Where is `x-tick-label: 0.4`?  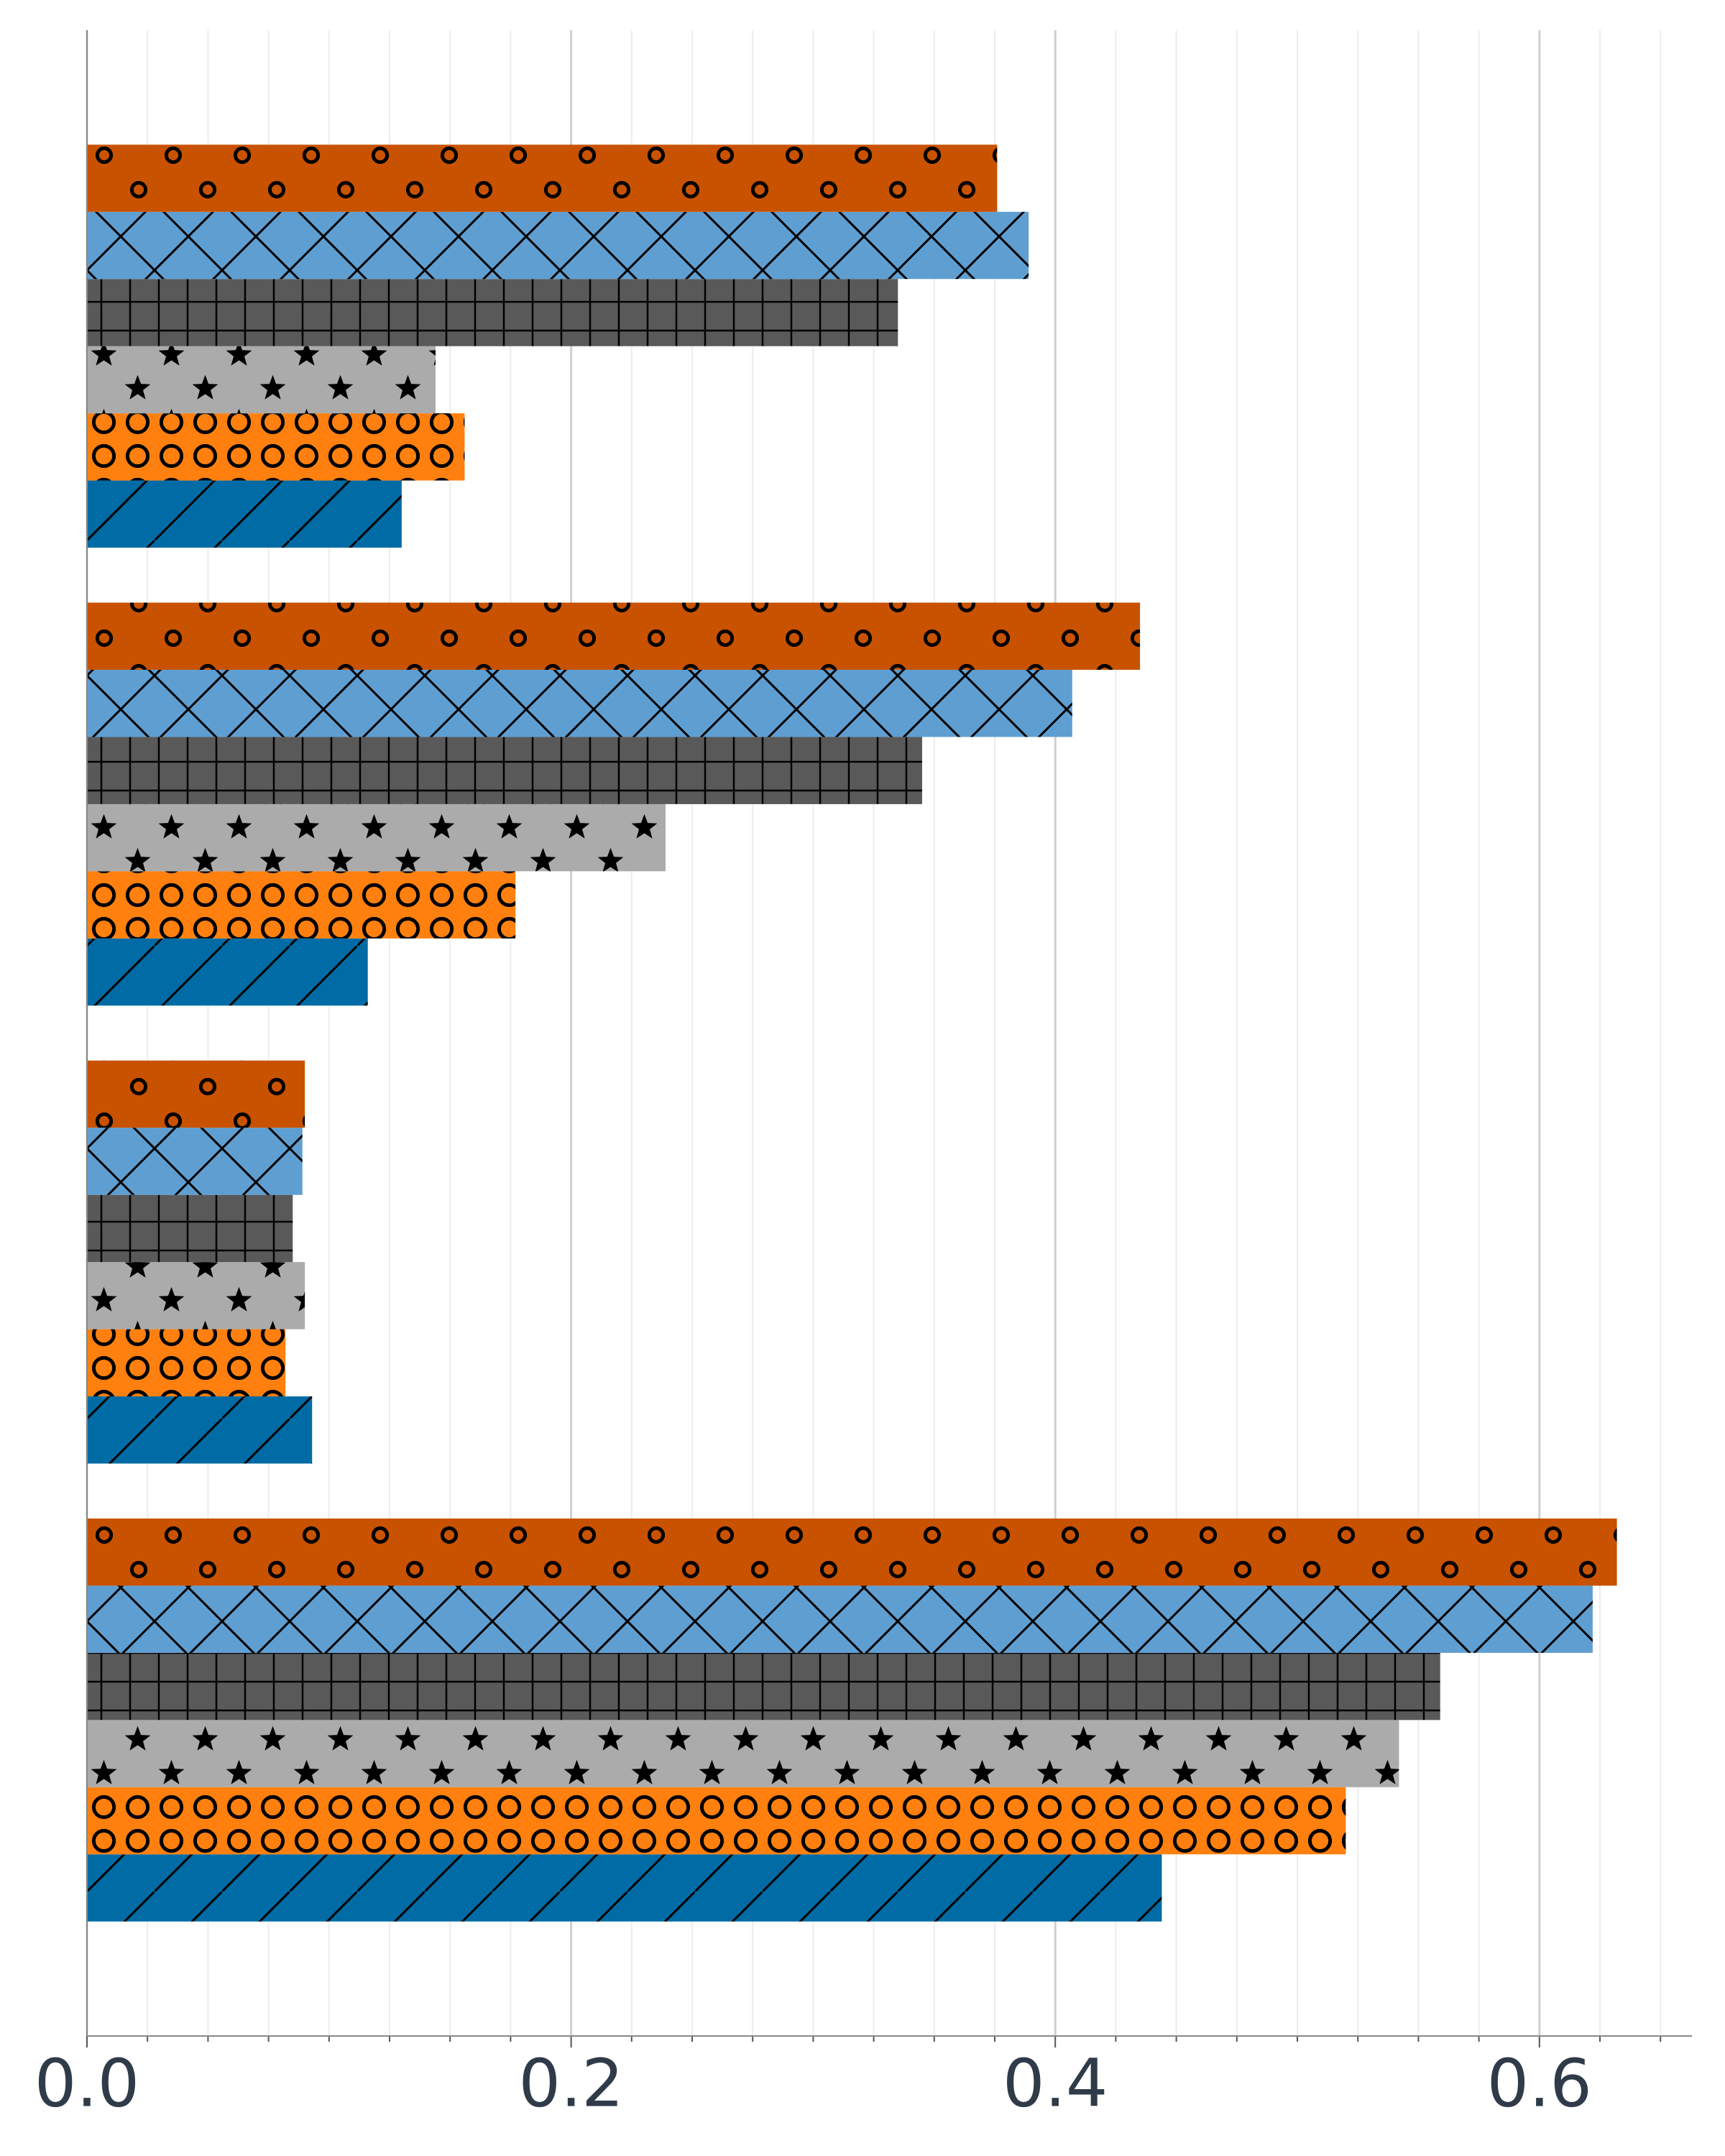 x-tick-label: 0.4 is located at coordinates (1055, 2083).